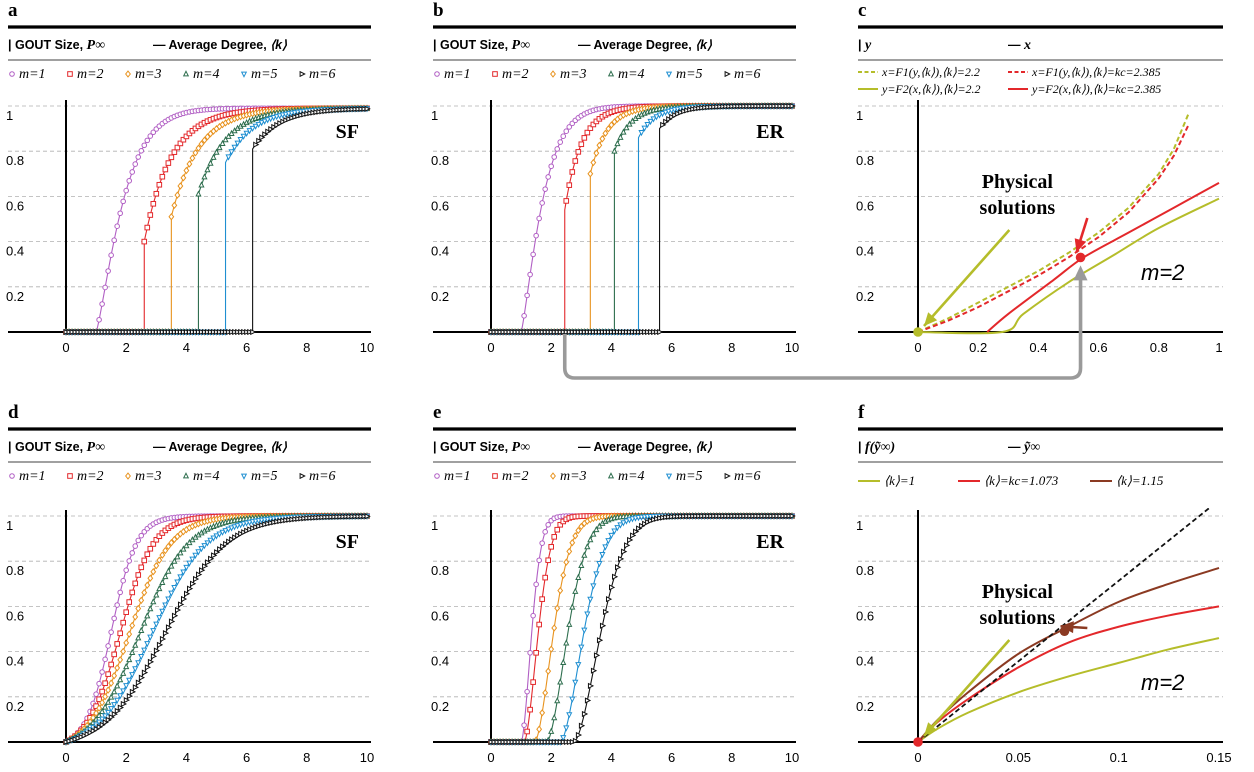  What do you see at coordinates (1159, 347) in the screenshot?
I see `x-tick-label: 0.8` at bounding box center [1159, 347].